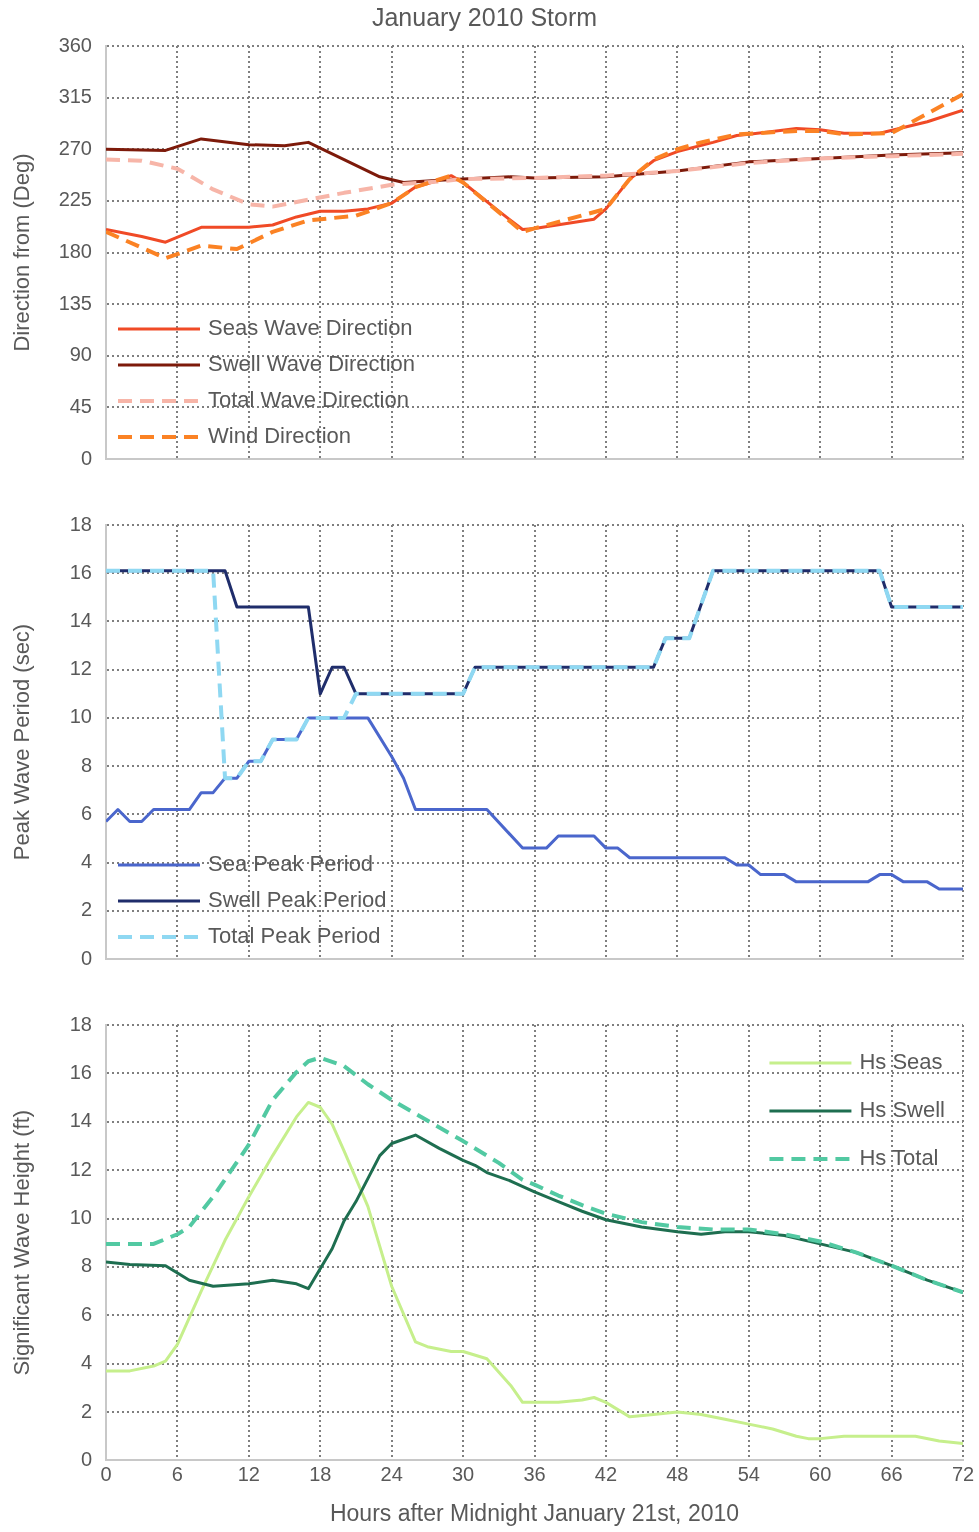 Image resolution: width=979 pixels, height=1532 pixels. I want to click on y-tick-label: 135, so click(75, 302).